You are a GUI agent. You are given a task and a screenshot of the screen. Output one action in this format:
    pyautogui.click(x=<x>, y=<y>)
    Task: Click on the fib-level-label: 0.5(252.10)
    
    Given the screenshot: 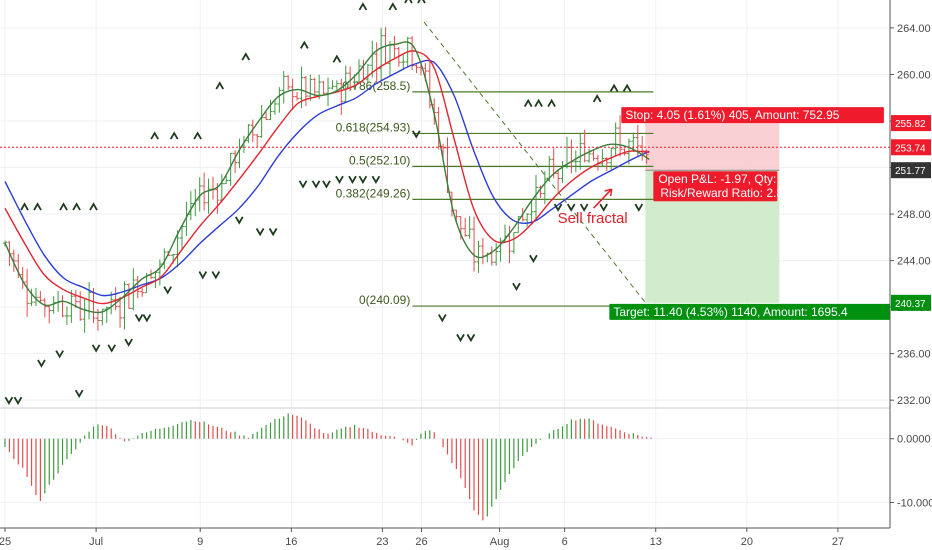 What is the action you would take?
    pyautogui.click(x=379, y=160)
    